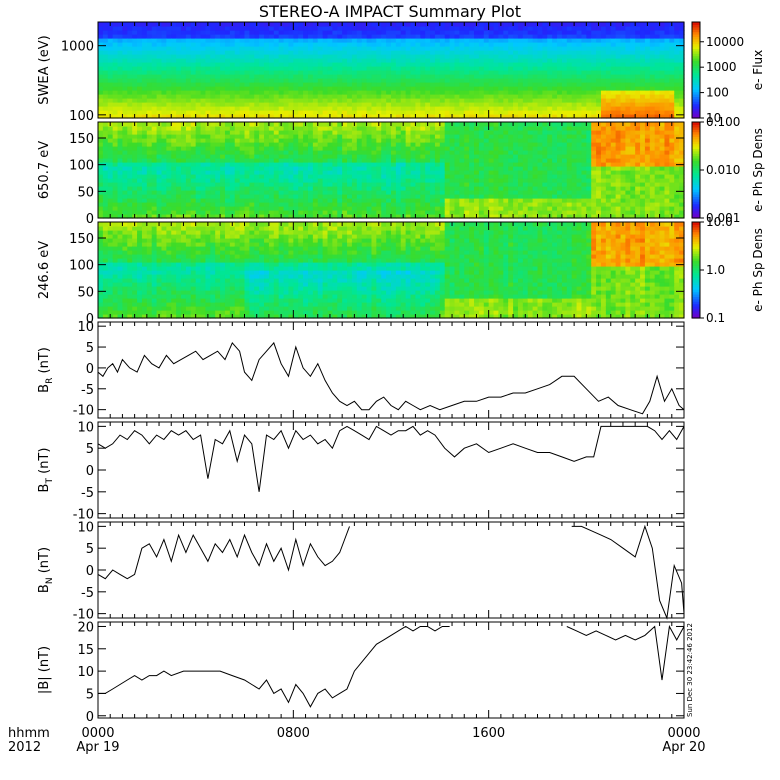  Describe the element at coordinates (696, 26) in the screenshot. I see `colorbar-swatch` at that location.